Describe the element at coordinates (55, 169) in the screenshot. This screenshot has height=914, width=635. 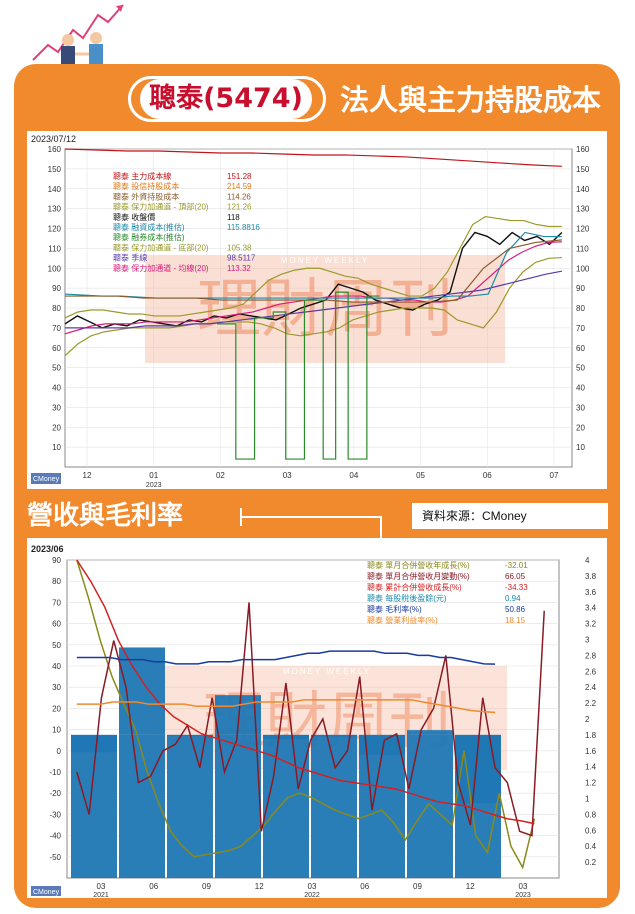
I see `y-tick-left: 150` at that location.